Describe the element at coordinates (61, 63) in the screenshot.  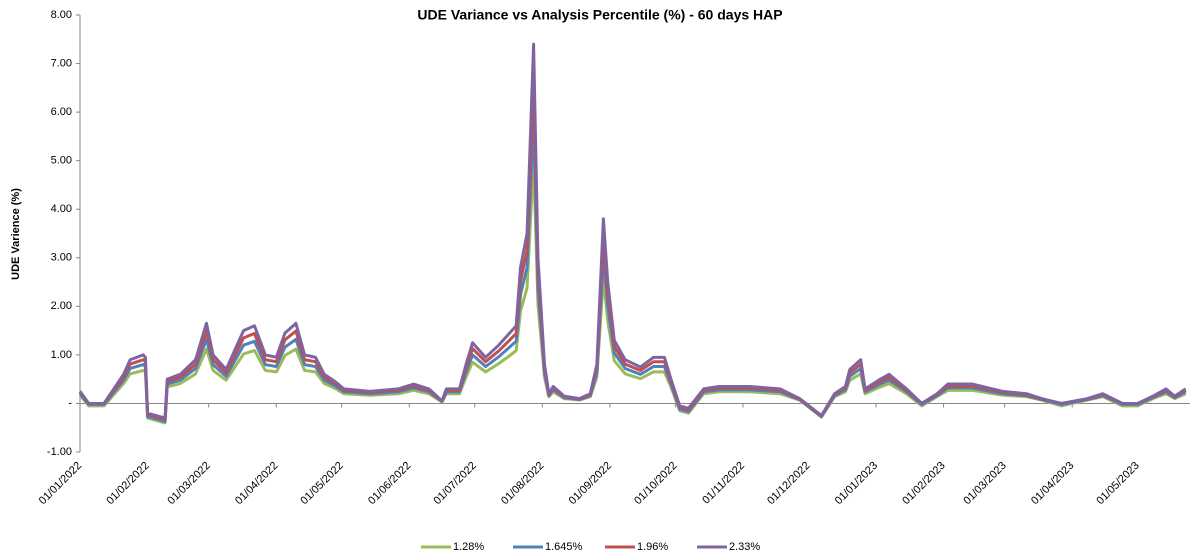
I see `y-tick-label: 7.00` at that location.